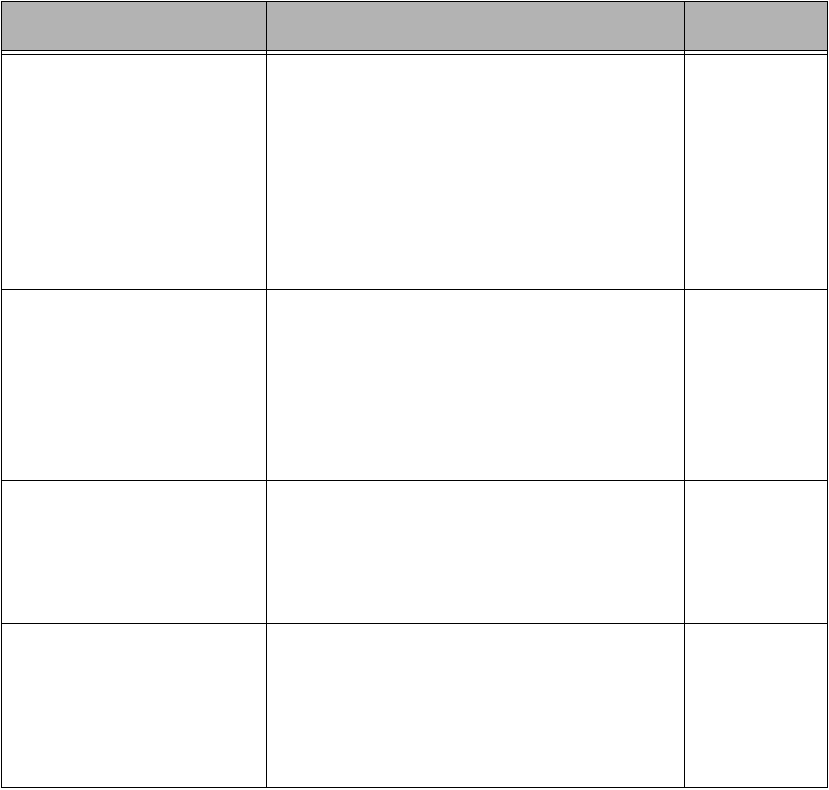 This screenshot has height=790, width=829. I want to click on header-background, so click(414, 25).